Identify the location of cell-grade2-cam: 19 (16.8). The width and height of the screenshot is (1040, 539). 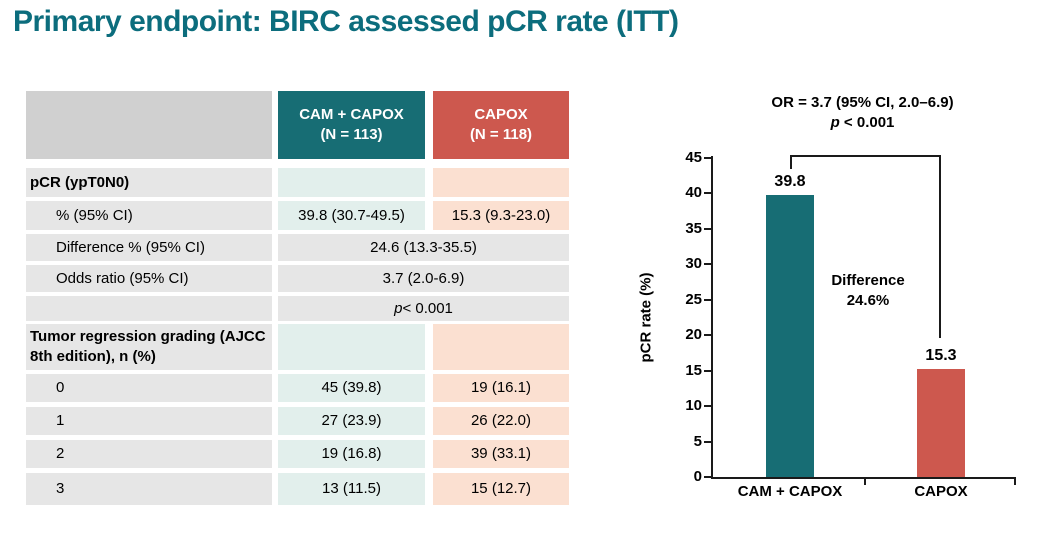
(351, 454).